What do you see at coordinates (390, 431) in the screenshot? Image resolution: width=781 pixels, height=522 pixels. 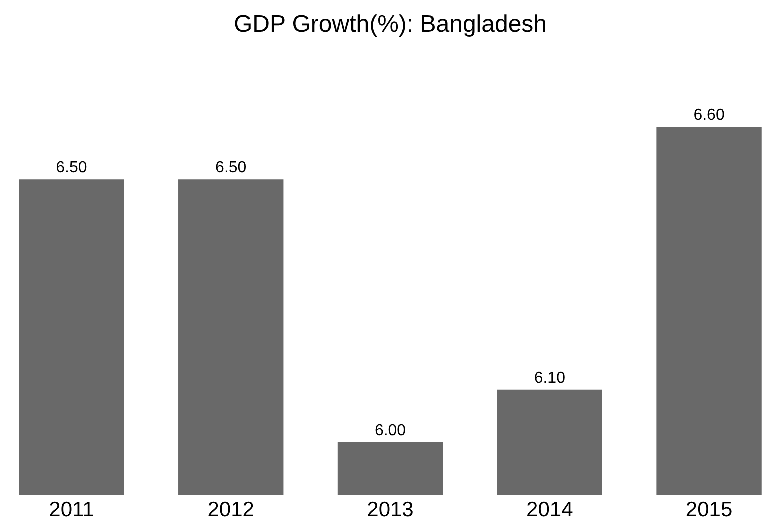 I see `data-label: 6.00` at bounding box center [390, 431].